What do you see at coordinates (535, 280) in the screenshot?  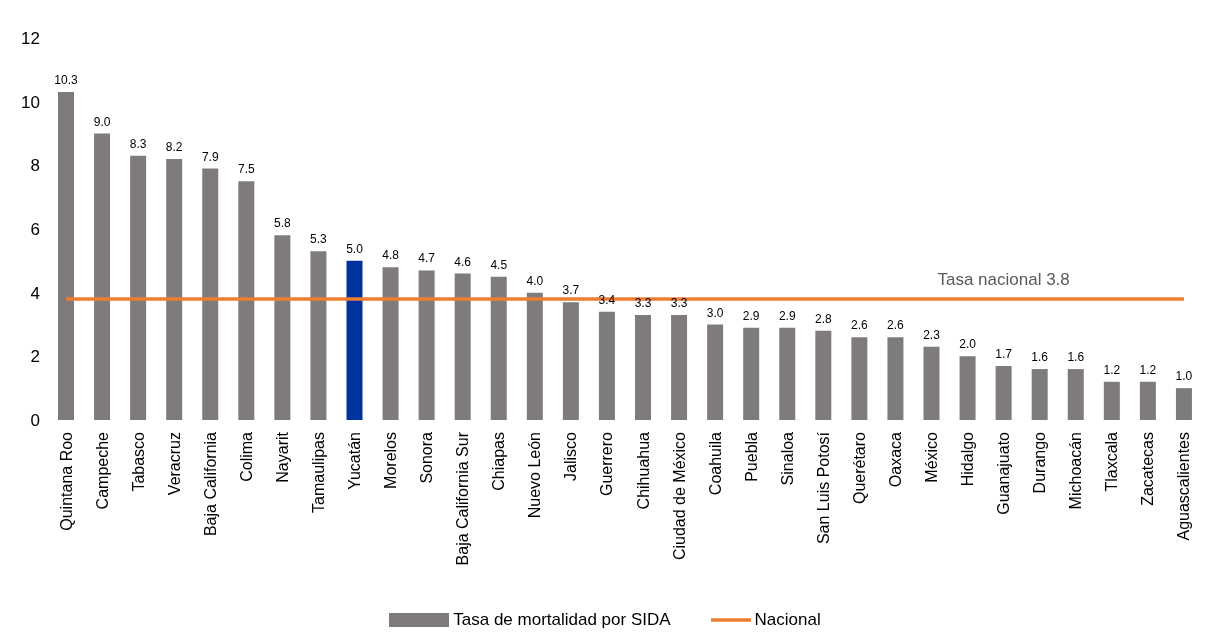 I see `data-label: 4.0` at bounding box center [535, 280].